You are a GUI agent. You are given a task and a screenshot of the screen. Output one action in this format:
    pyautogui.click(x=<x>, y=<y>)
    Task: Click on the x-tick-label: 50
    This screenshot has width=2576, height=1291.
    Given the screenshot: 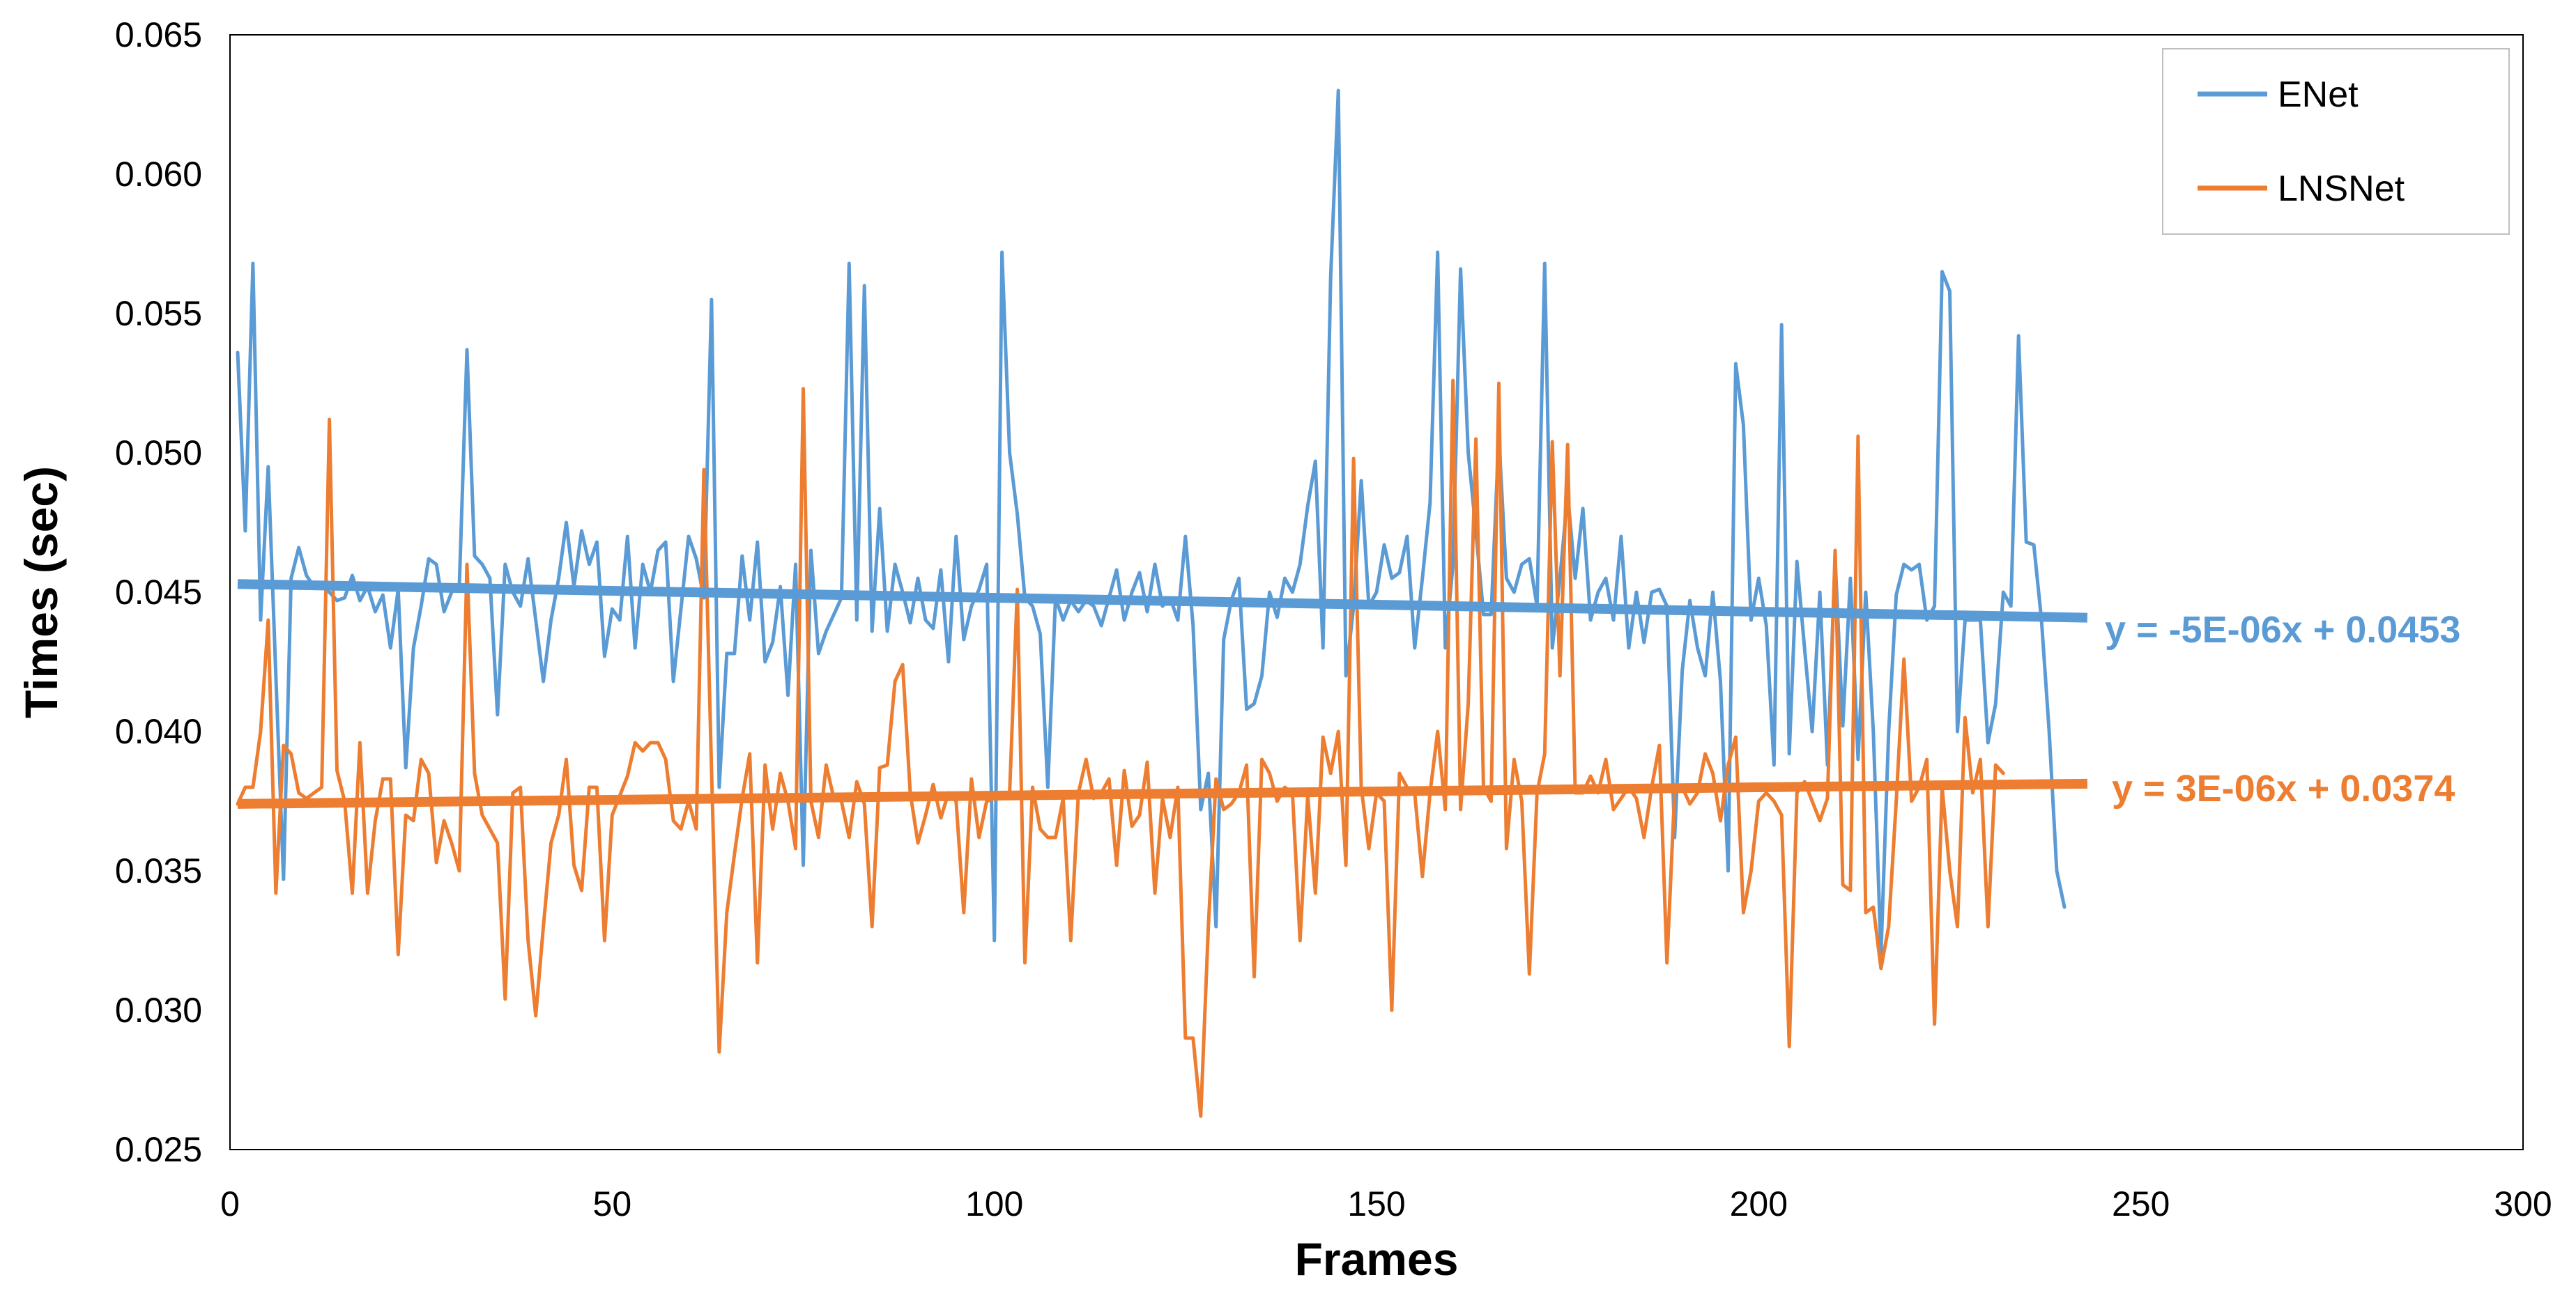 What is the action you would take?
    pyautogui.click(x=612, y=1203)
    